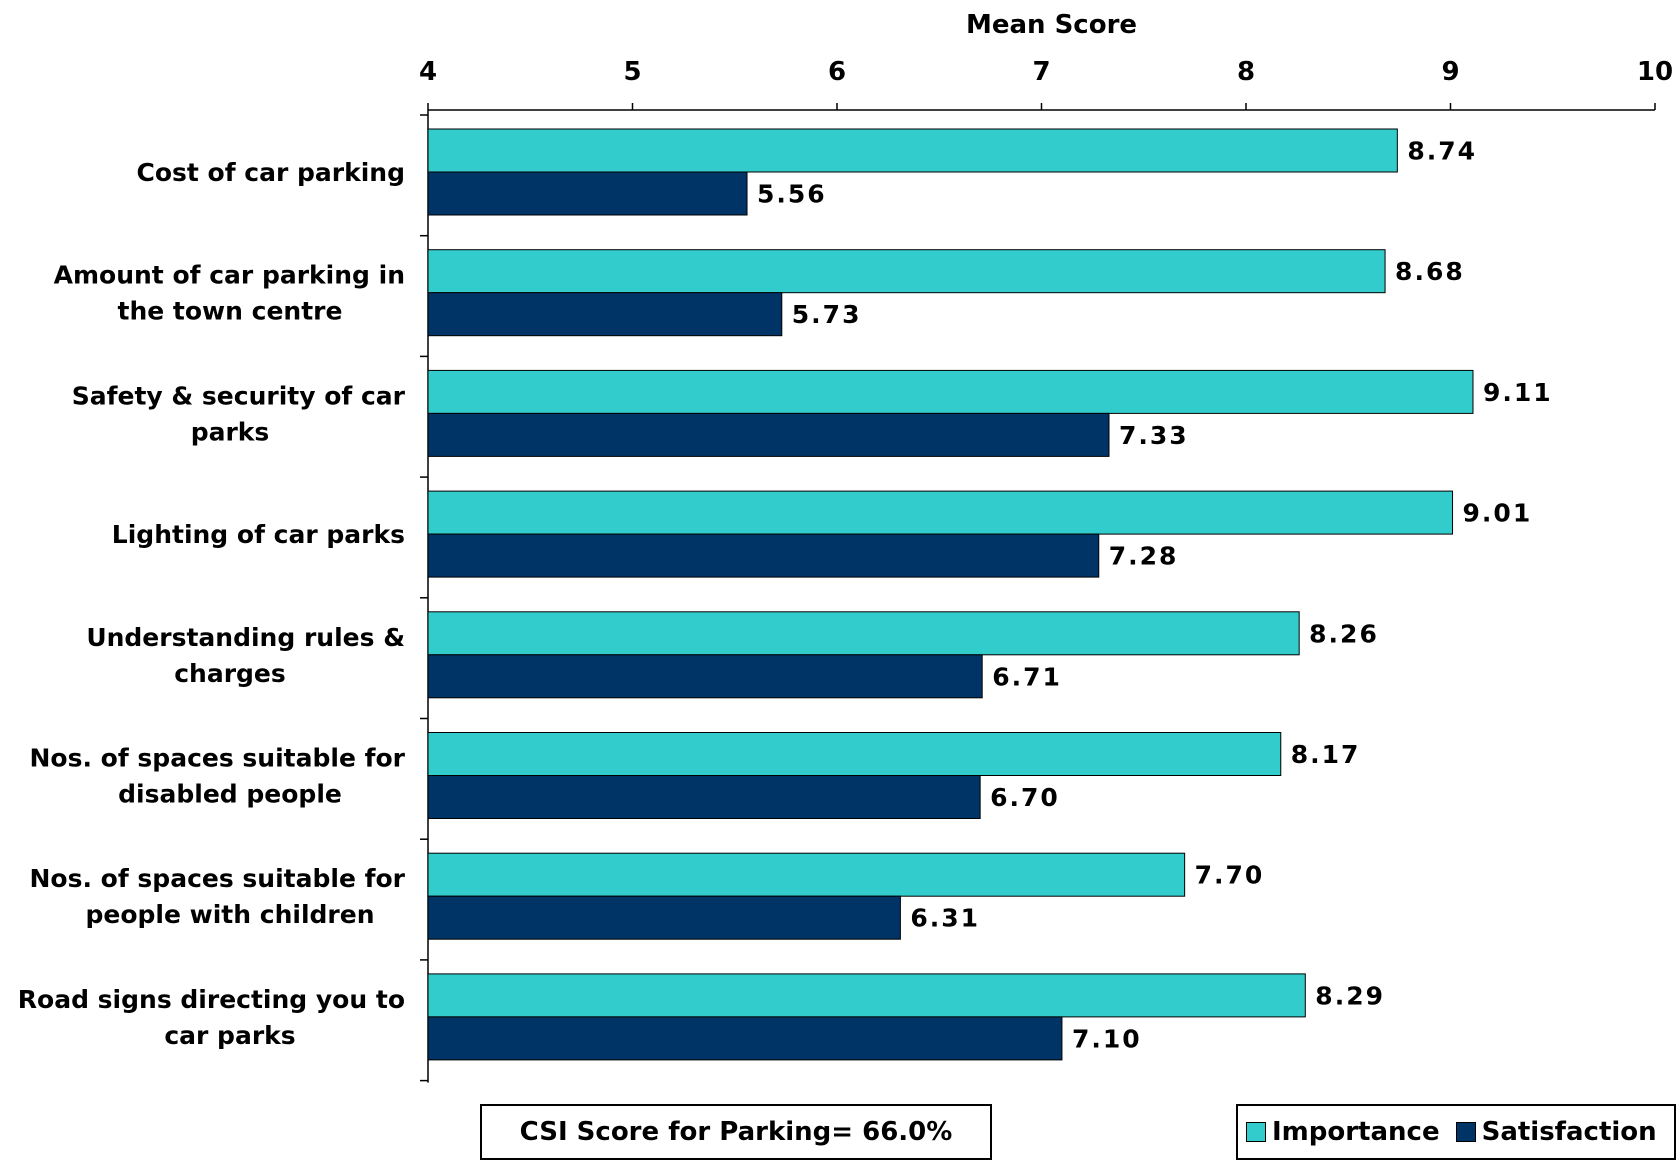  Describe the element at coordinates (1107, 1038) in the screenshot. I see `data-label: 7.10` at that location.